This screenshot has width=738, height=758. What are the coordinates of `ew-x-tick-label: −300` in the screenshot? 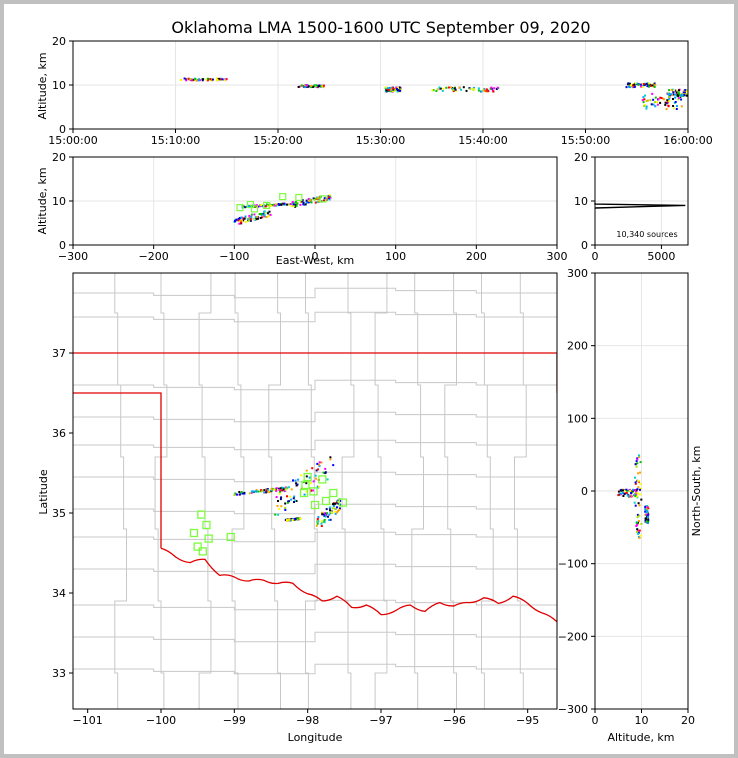 It's located at (73, 256).